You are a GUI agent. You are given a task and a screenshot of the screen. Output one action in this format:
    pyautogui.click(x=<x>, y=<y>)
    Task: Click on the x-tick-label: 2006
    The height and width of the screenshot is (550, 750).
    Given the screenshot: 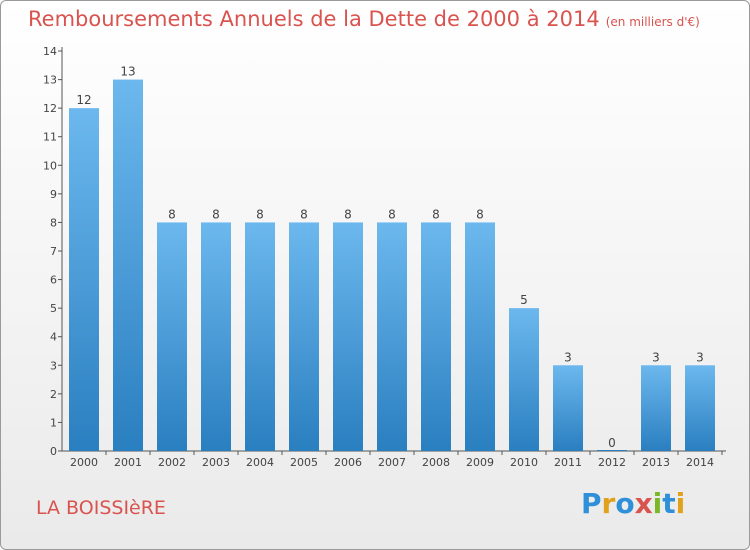 What is the action you would take?
    pyautogui.click(x=348, y=462)
    